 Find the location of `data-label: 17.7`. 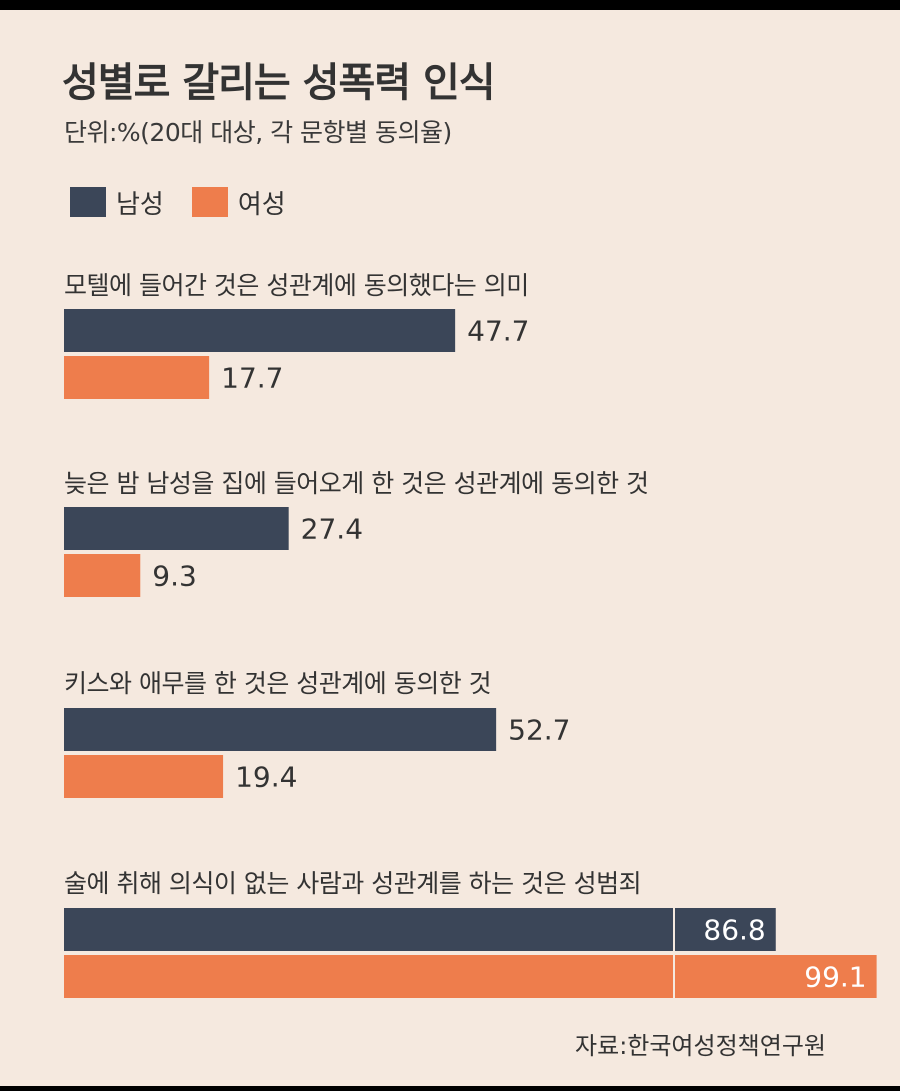

data-label: 17.7 is located at coordinates (252, 378).